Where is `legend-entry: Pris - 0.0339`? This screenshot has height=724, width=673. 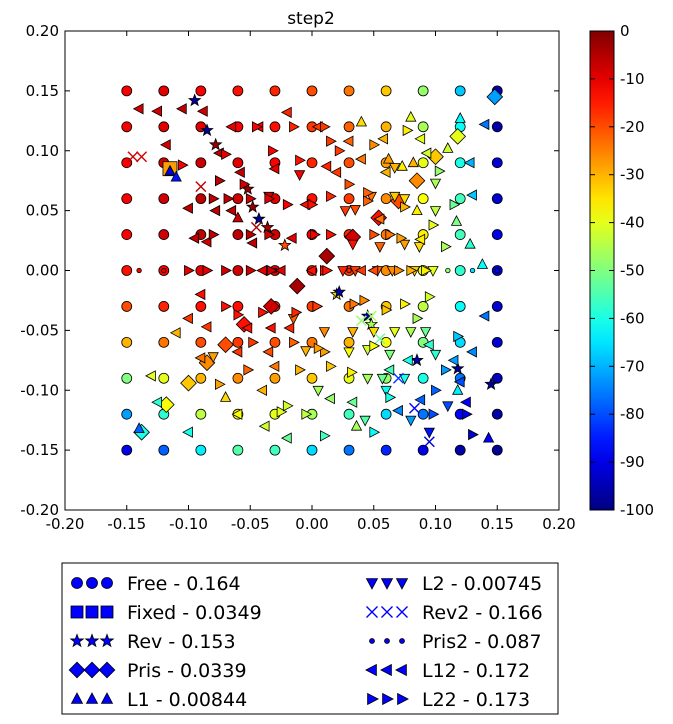
legend-entry: Pris - 0.0339 is located at coordinates (157, 671).